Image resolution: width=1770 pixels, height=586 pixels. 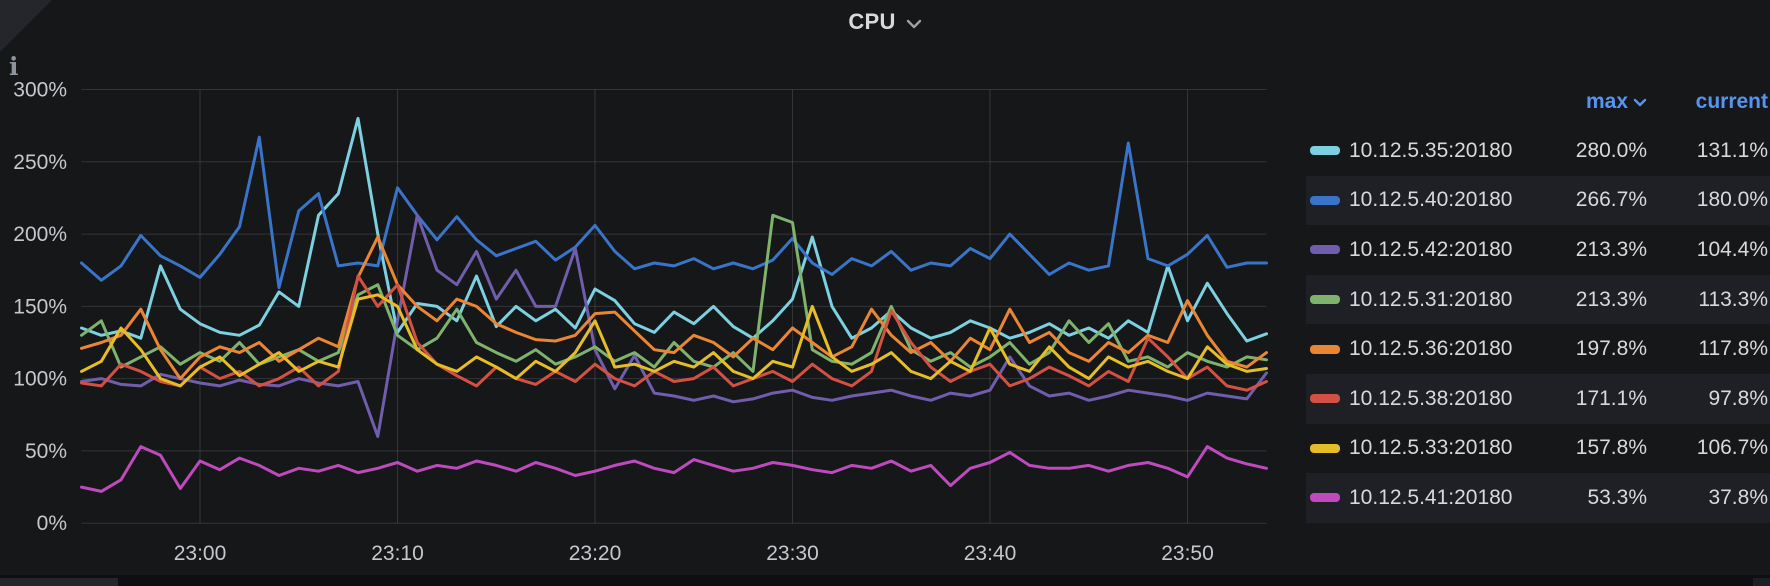 I want to click on y-axis-tick-label: 300%, so click(x=40, y=90).